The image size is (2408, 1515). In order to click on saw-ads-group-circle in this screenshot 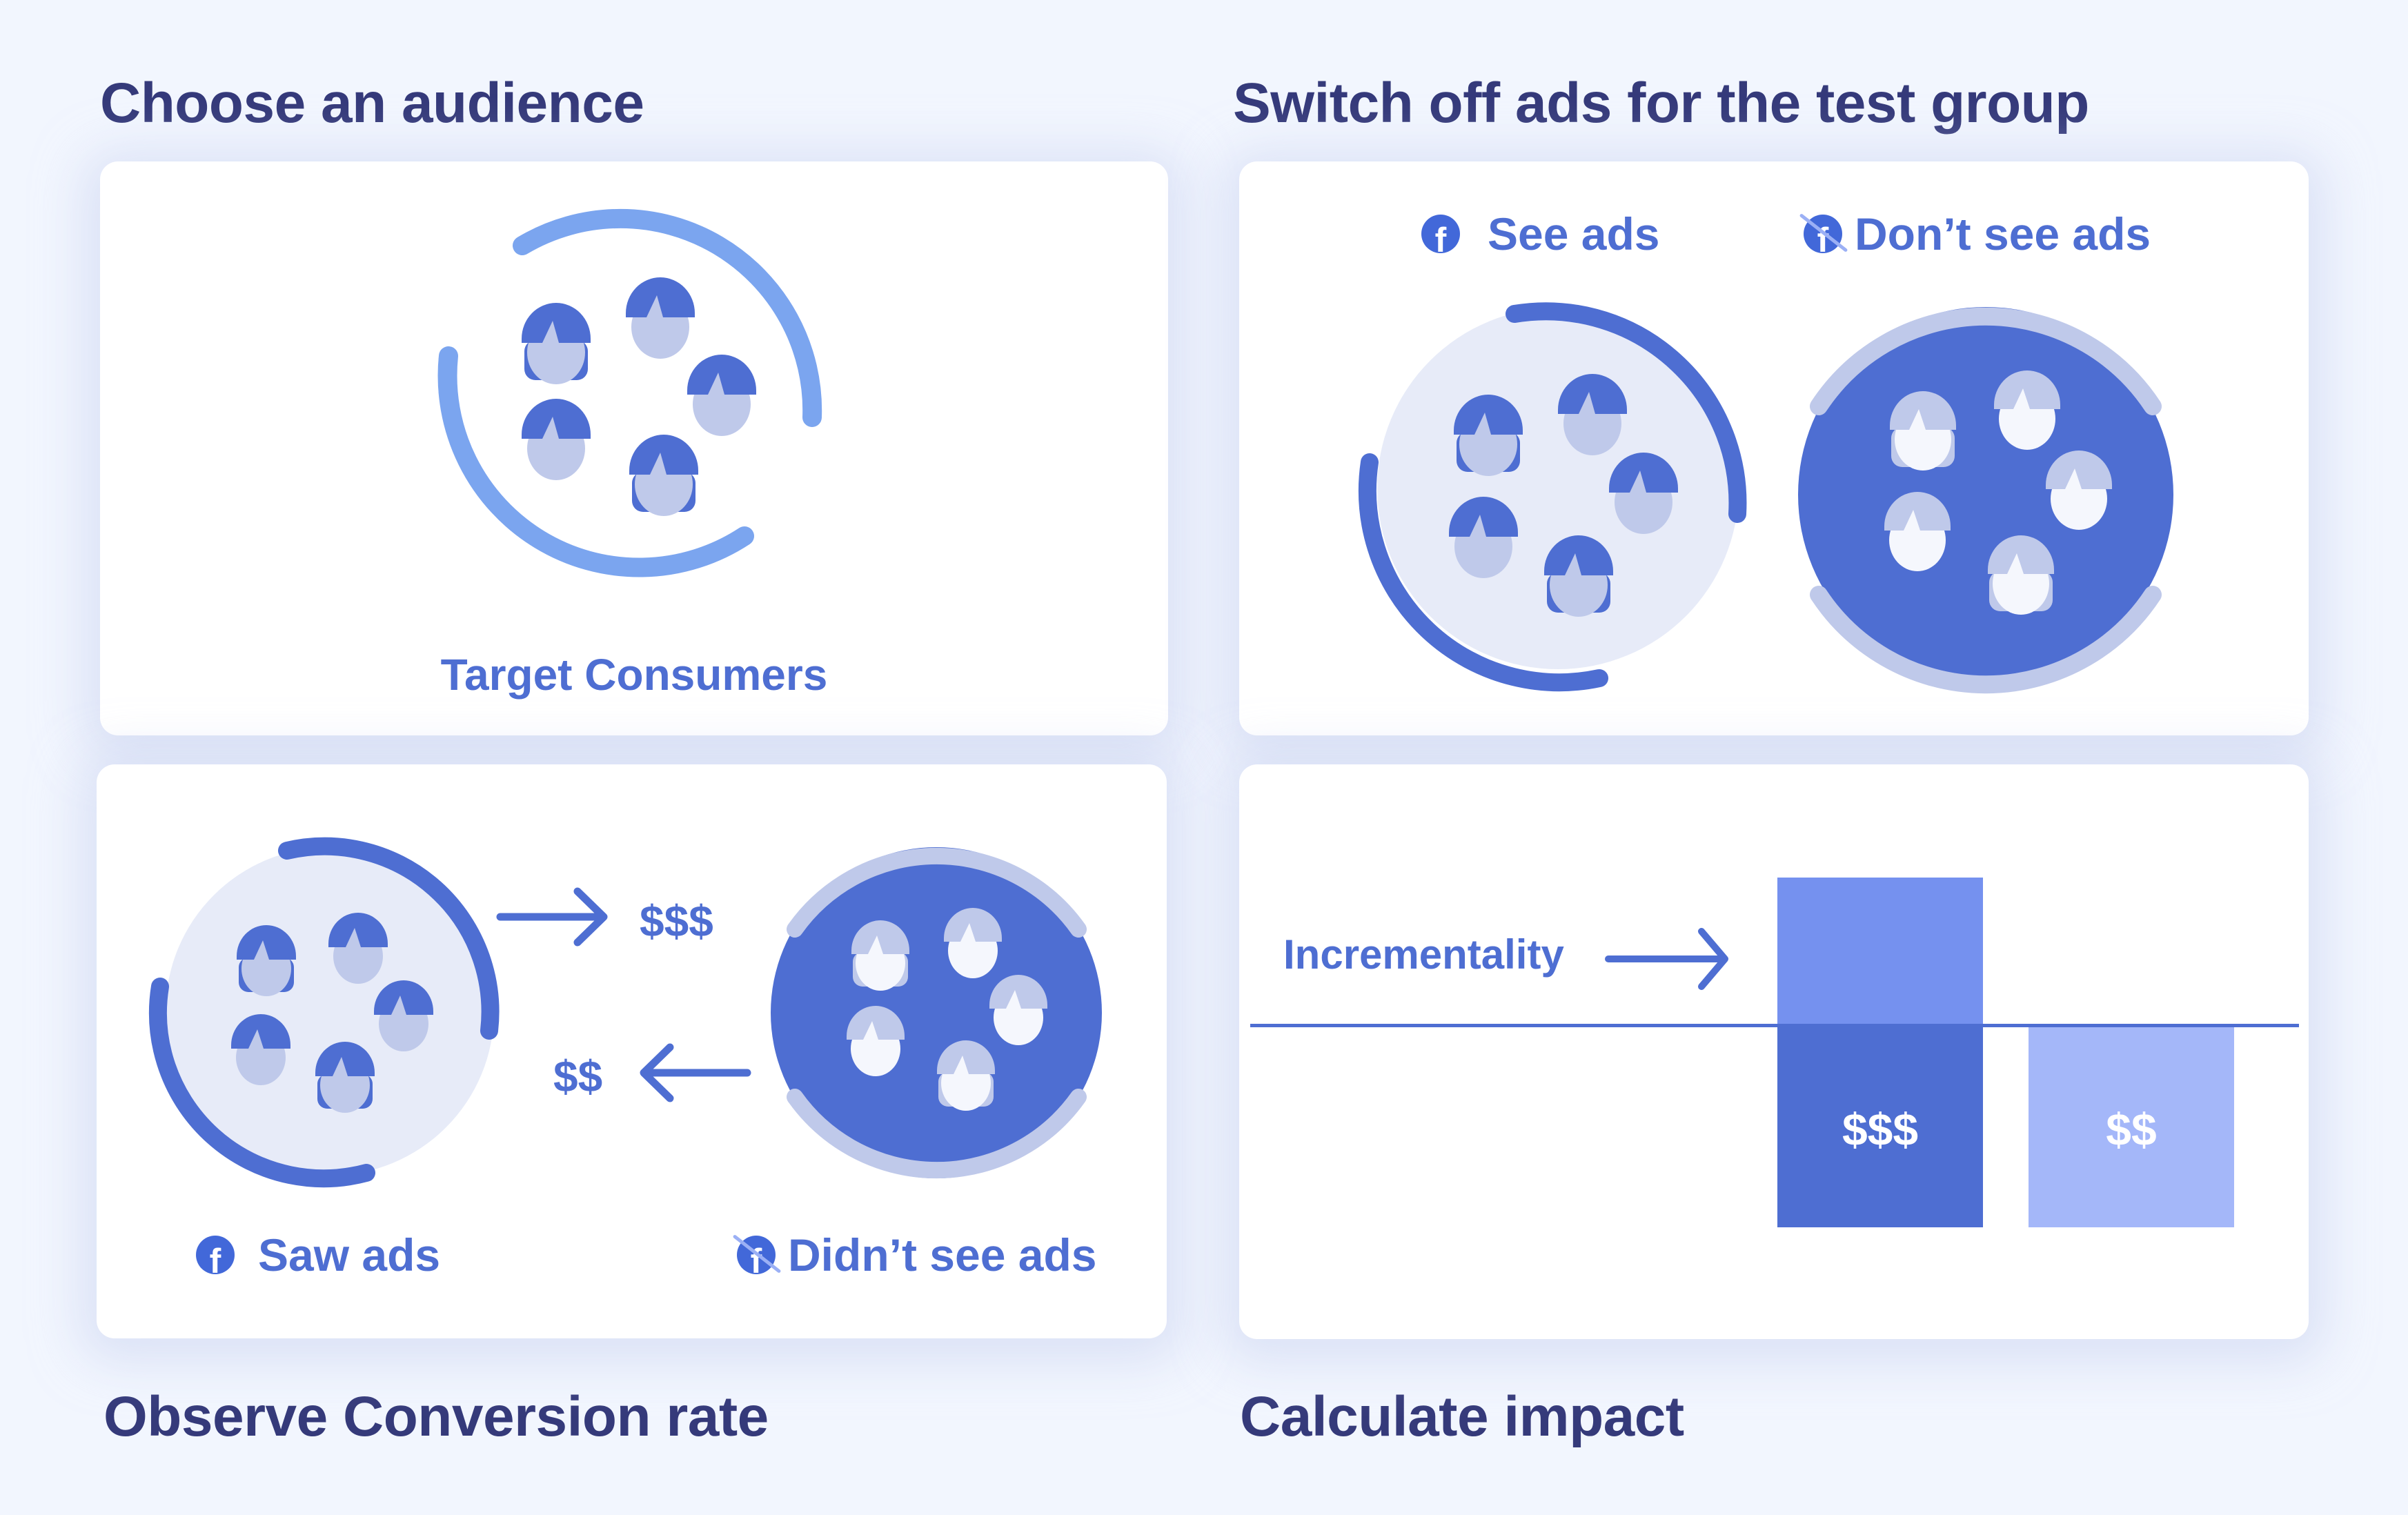, I will do `click(330, 1011)`.